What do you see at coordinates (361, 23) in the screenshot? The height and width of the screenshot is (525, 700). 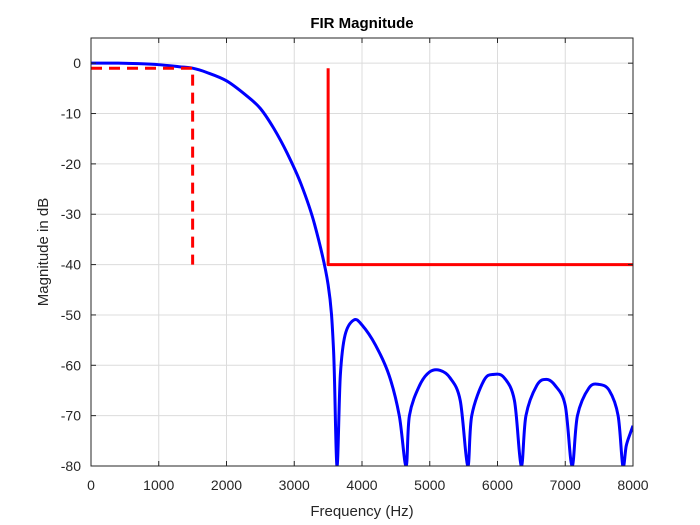 I see `chart-title: FIR Magnitude` at bounding box center [361, 23].